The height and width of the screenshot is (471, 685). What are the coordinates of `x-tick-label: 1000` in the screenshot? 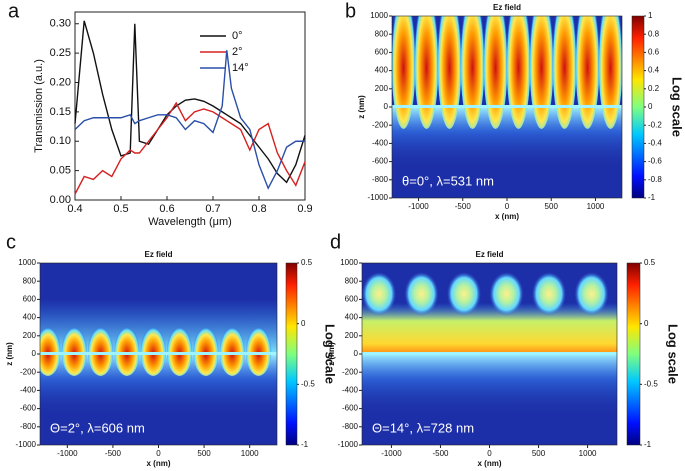 It's located at (250, 453).